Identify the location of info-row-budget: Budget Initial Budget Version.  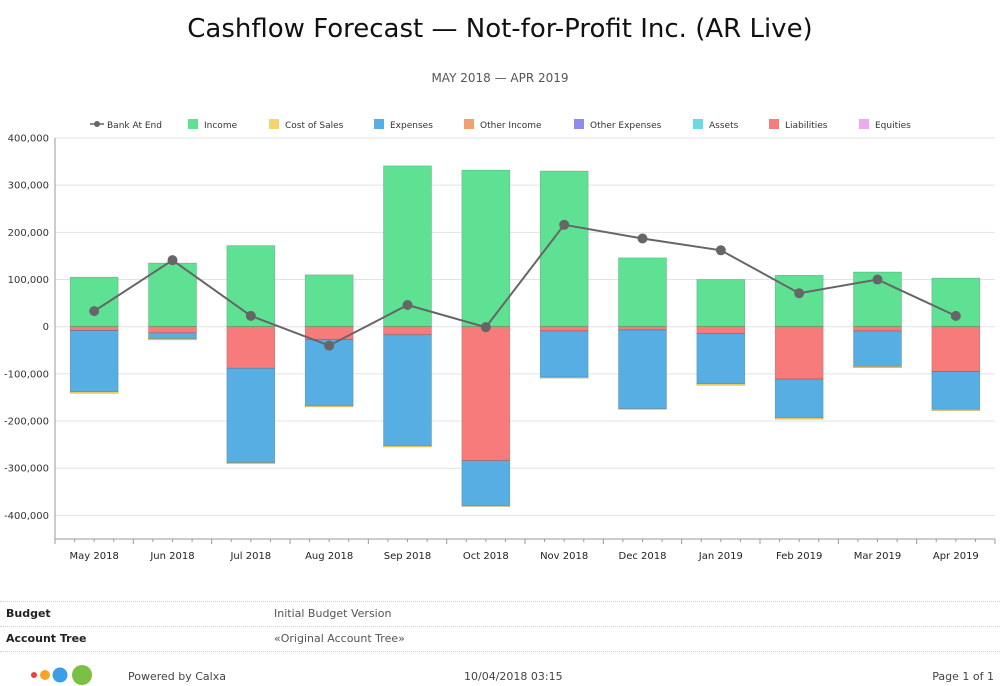
(500, 614).